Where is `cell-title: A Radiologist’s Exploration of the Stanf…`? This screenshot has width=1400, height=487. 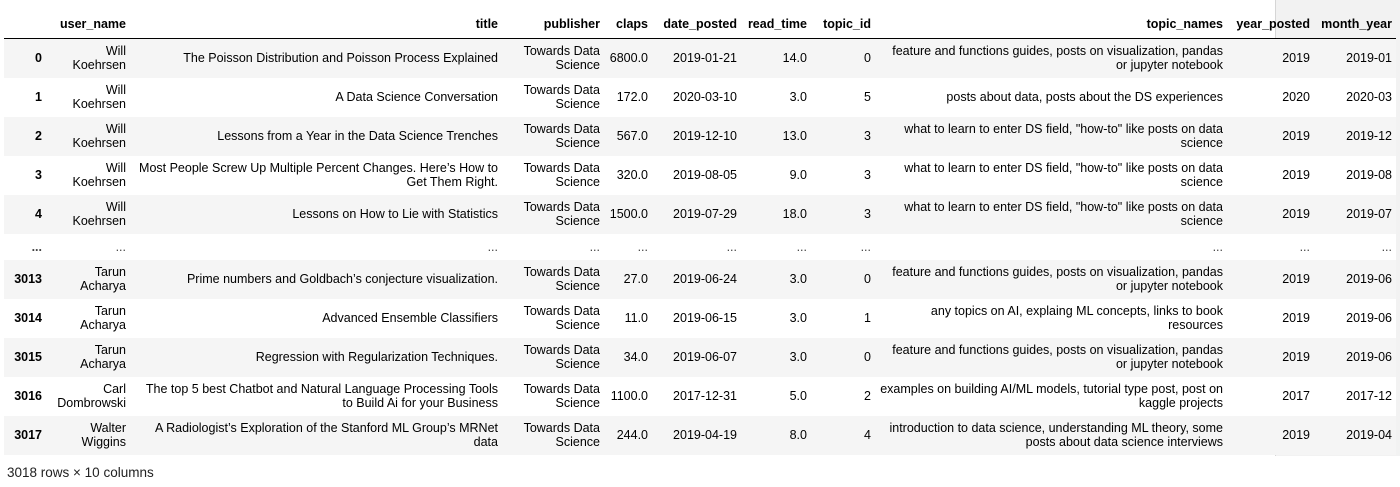
cell-title: A Radiologist’s Exploration of the Stanf… is located at coordinates (316, 435).